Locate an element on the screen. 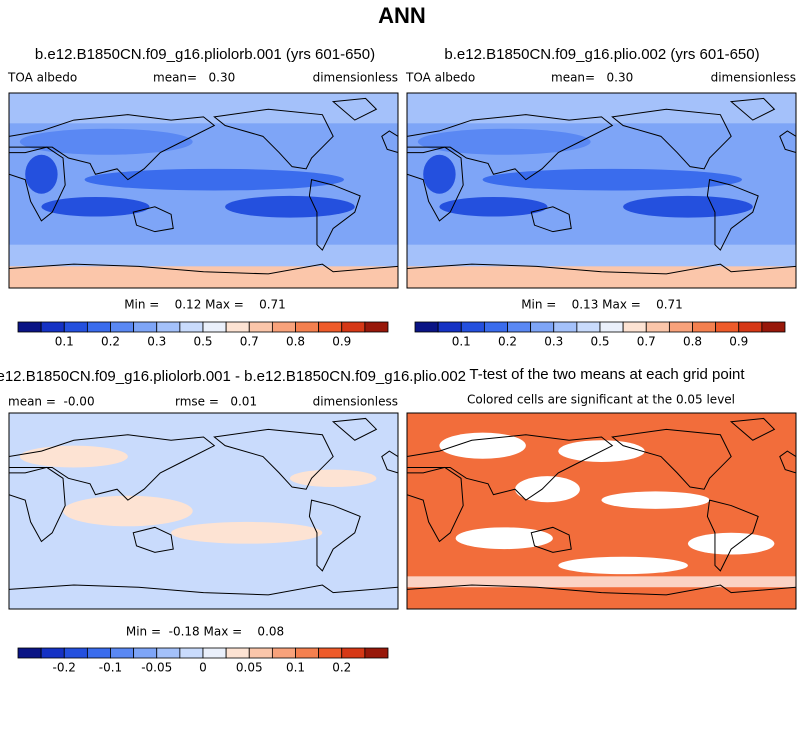 This screenshot has height=737, width=804. colorbar-label: -0.1 is located at coordinates (110, 668).